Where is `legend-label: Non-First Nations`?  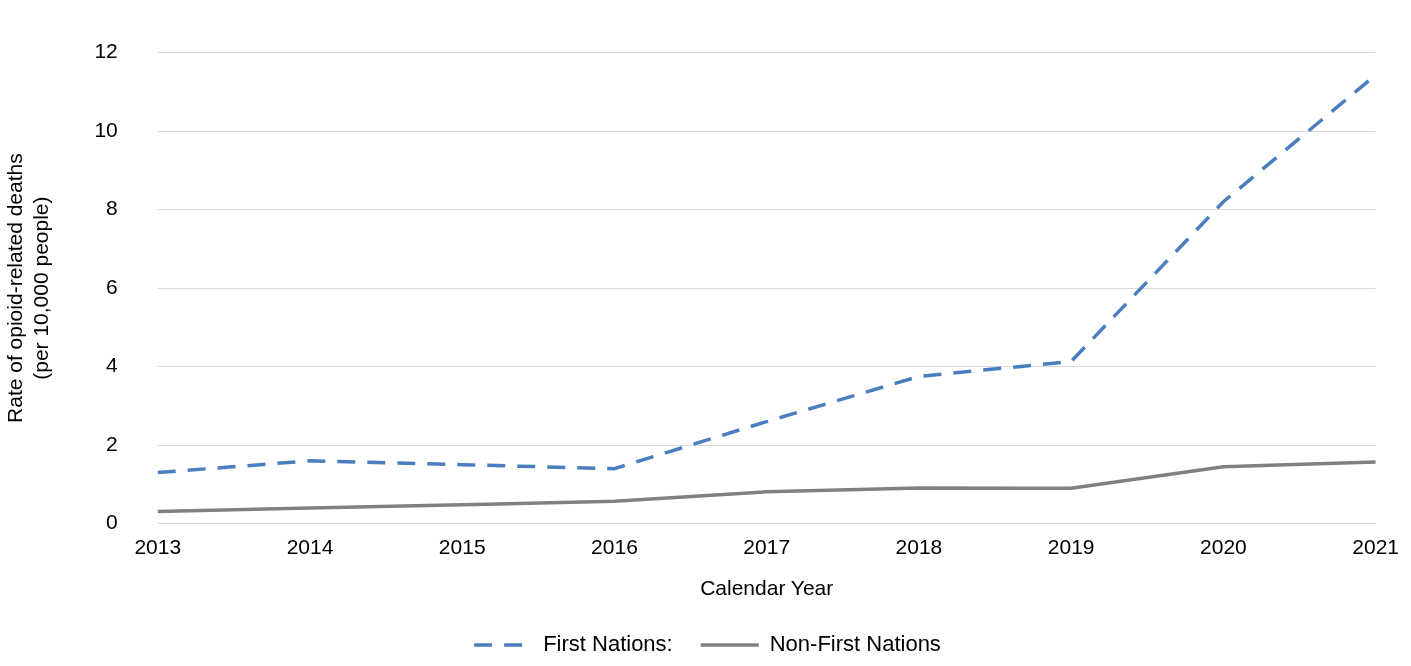 legend-label: Non-First Nations is located at coordinates (855, 644).